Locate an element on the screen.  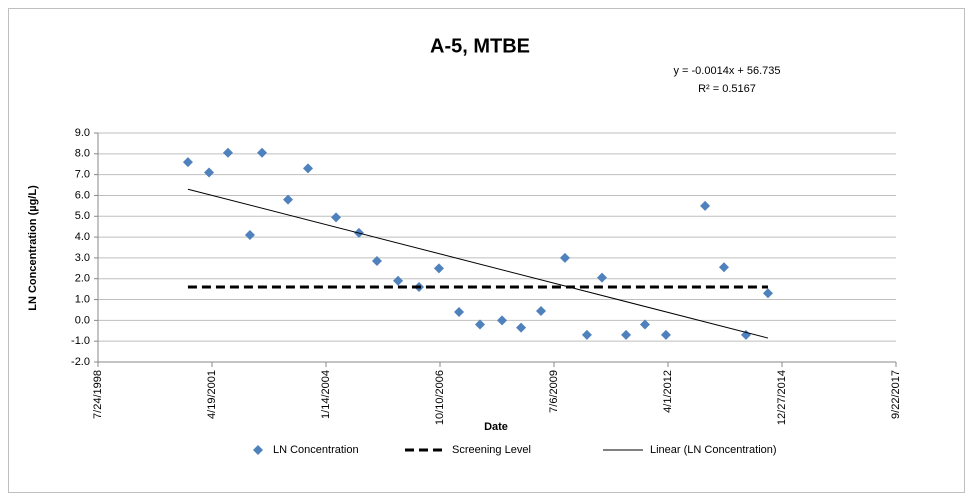
trend-r2: R² = 0.5167 is located at coordinates (727, 89).